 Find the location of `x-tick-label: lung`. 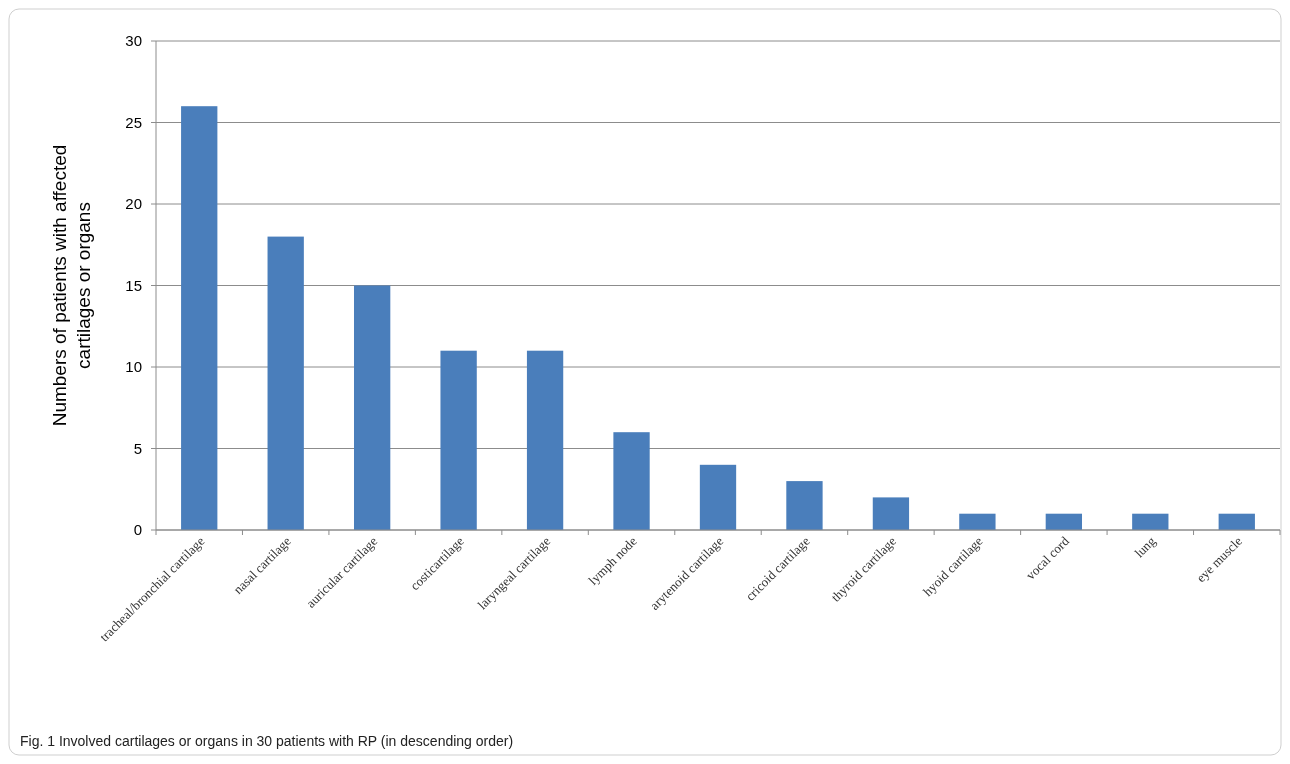

x-tick-label: lung is located at coordinates (1145, 547).